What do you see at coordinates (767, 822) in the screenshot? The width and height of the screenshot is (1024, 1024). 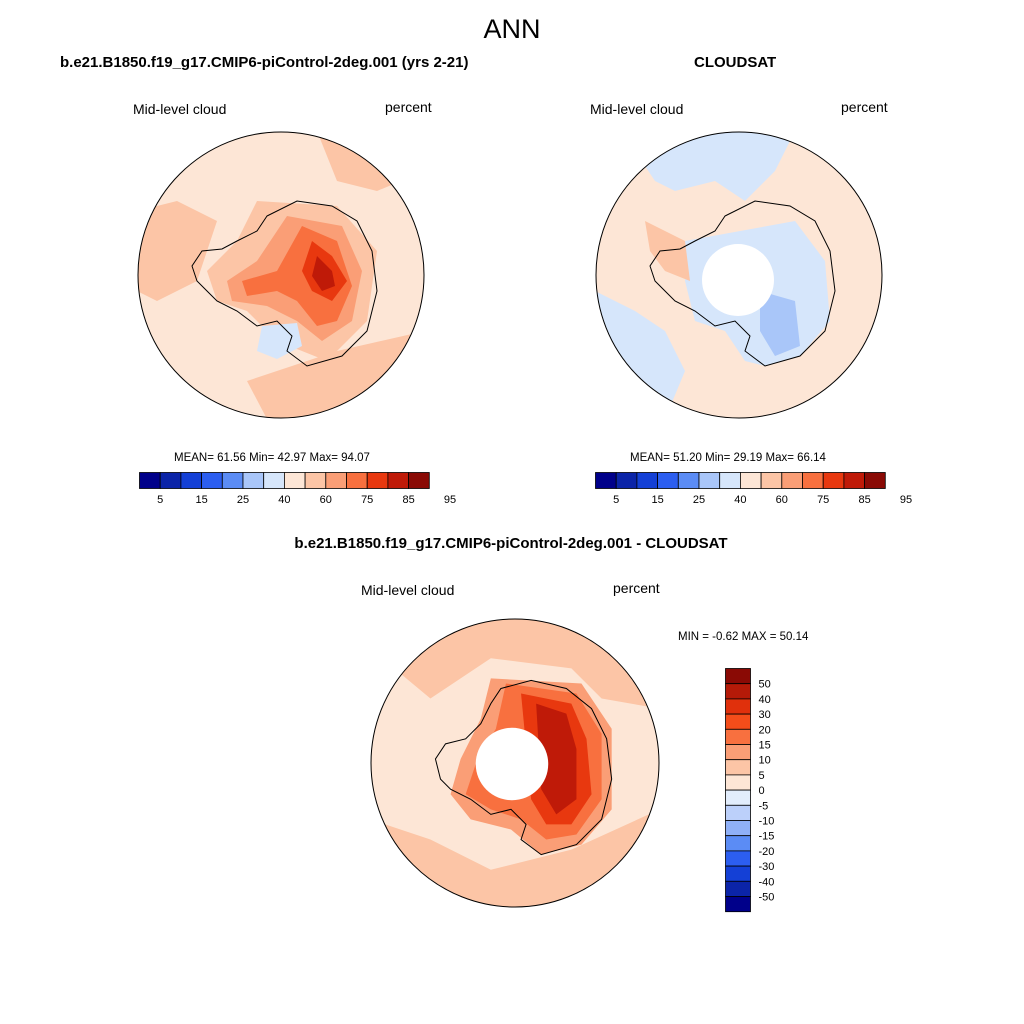 I see `panel3-colorbar-tick-label: -10` at bounding box center [767, 822].